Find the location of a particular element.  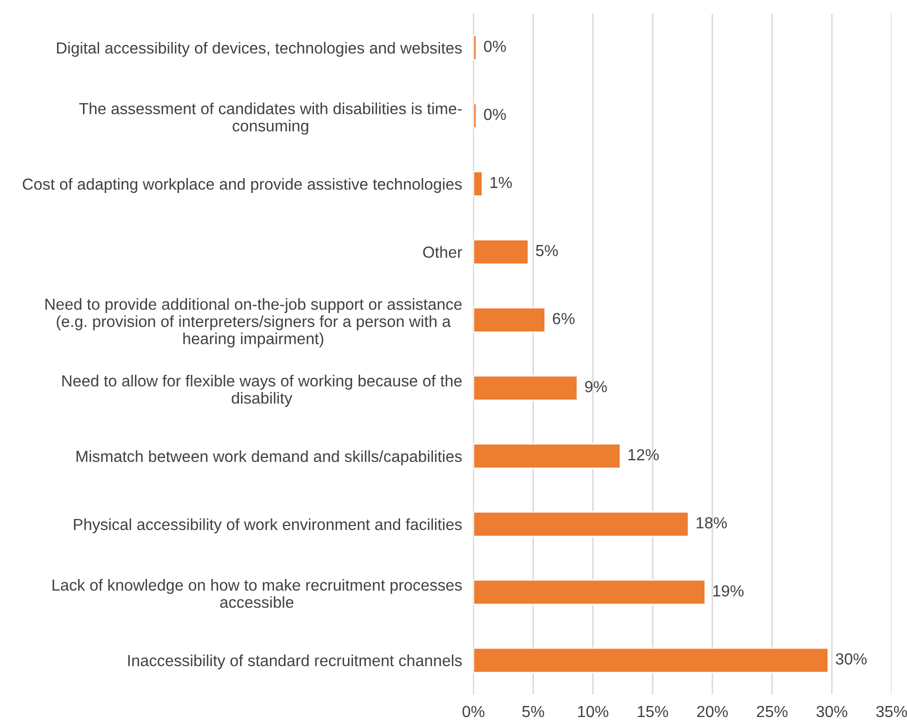

x-tick-label: 15% is located at coordinates (653, 712).